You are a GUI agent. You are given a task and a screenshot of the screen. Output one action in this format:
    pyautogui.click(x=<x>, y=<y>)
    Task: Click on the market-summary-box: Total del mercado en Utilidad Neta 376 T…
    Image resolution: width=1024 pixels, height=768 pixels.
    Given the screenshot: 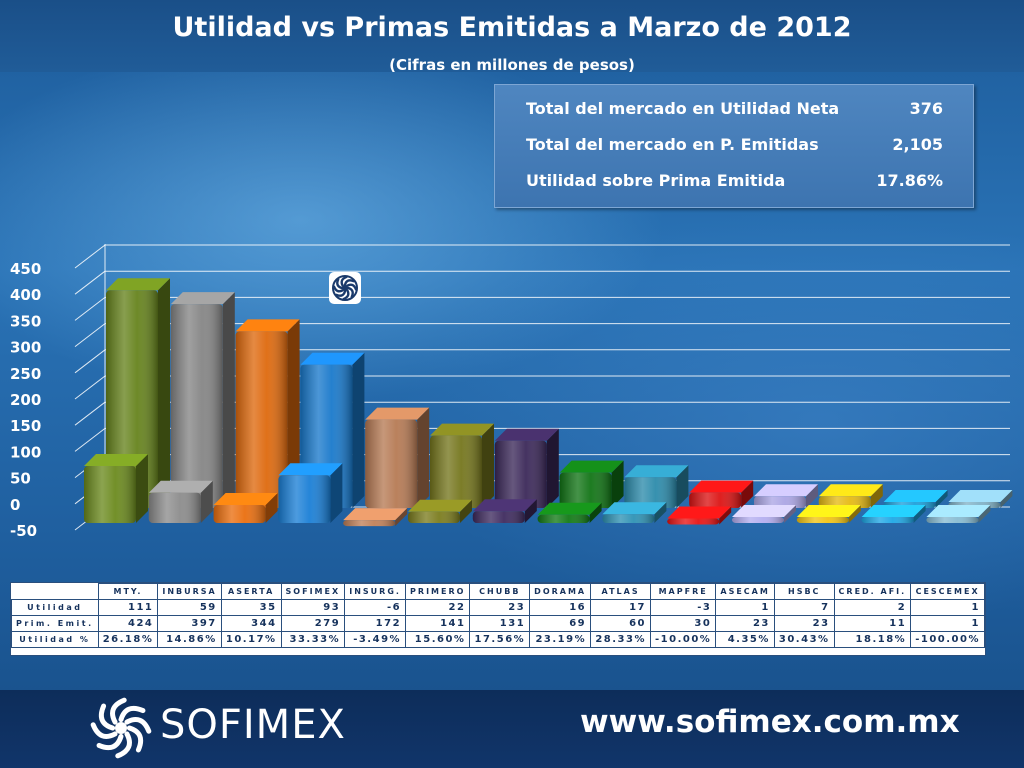 What is the action you would take?
    pyautogui.click(x=734, y=146)
    